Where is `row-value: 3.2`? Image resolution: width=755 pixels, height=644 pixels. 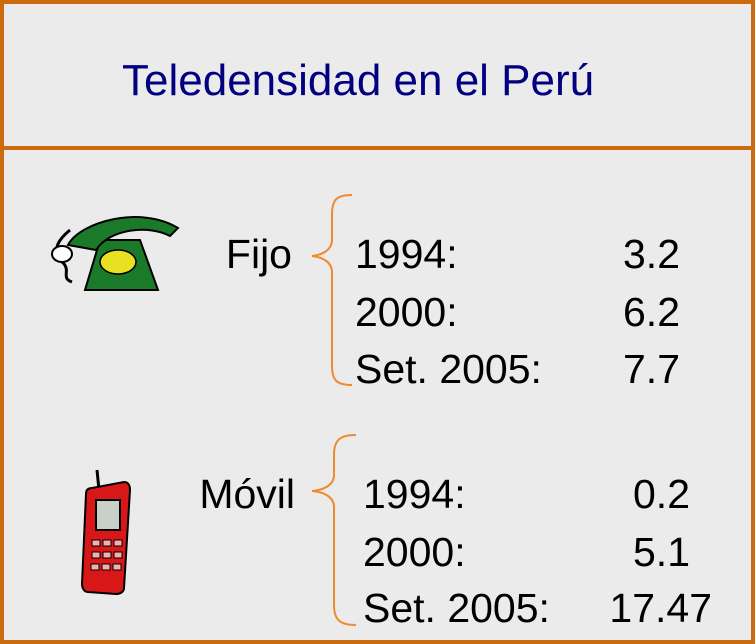 row-value: 3.2 is located at coordinates (651, 254).